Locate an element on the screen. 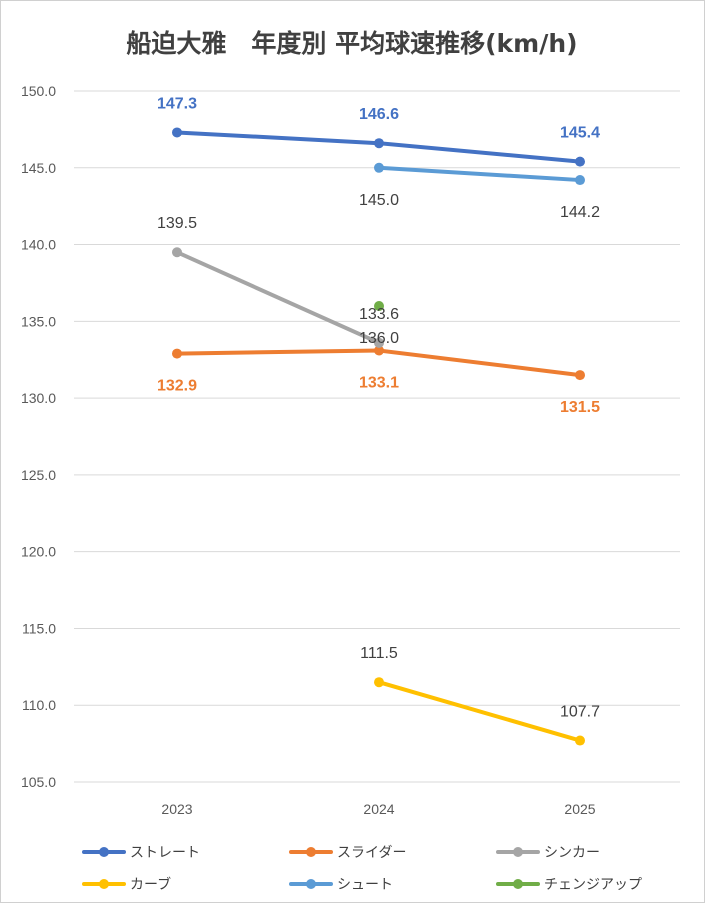 The image size is (705, 903). legend-item: ストレート is located at coordinates (141, 853).